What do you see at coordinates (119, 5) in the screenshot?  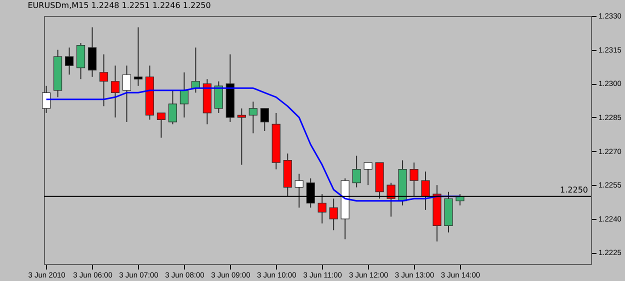 I see `chart-title: EURUSDm,M15 1.2248 1.2251 1.2246 1.2250` at bounding box center [119, 5].